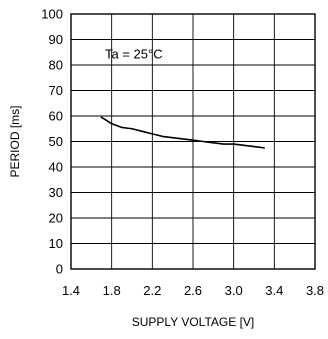 This screenshot has width=328, height=339. What do you see at coordinates (15, 141) in the screenshot?
I see `y-axis-label: PERIOD [ms]` at bounding box center [15, 141].